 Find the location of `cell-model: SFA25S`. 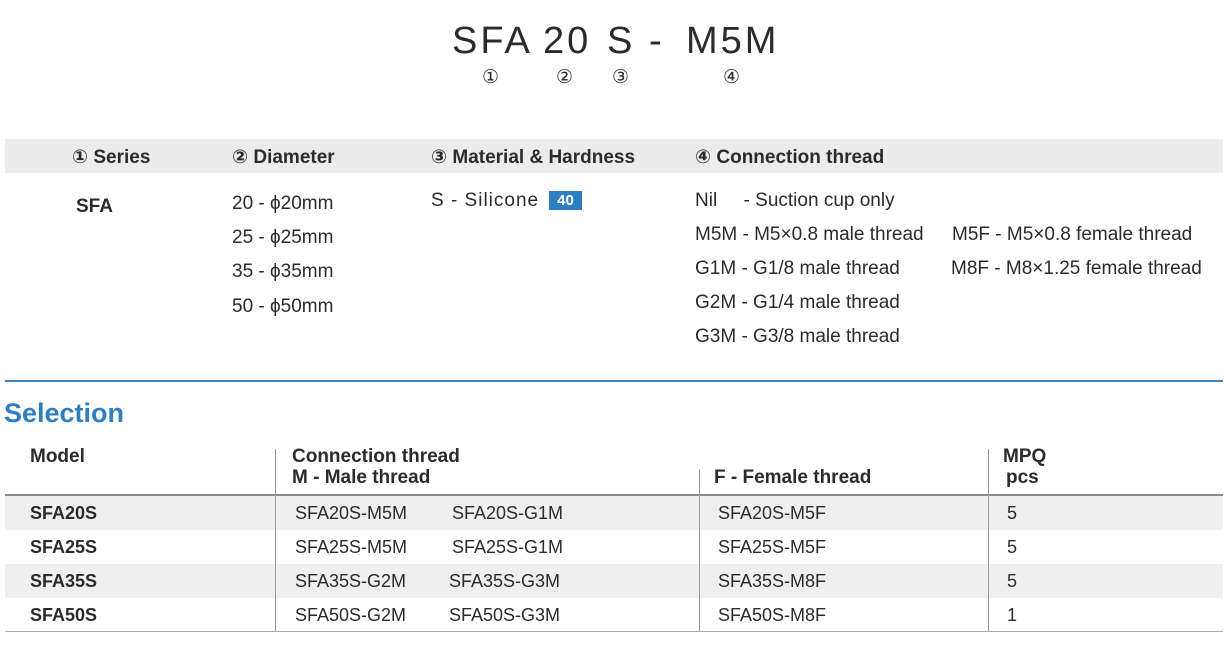

cell-model: SFA25S is located at coordinates (64, 547).